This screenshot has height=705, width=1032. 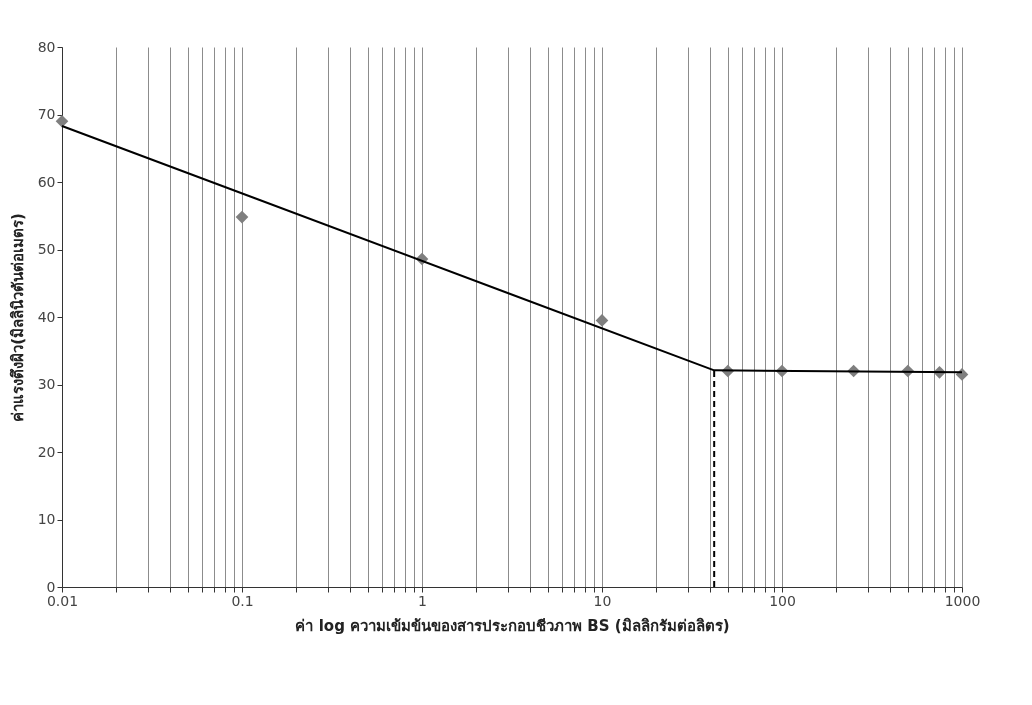 I want to click on x-axis-title: ค่า log ความเข้มข้นของสารประกอบชีวภาพ BS (มิลลิกรัมต่อลิตร), so click(x=512, y=625).